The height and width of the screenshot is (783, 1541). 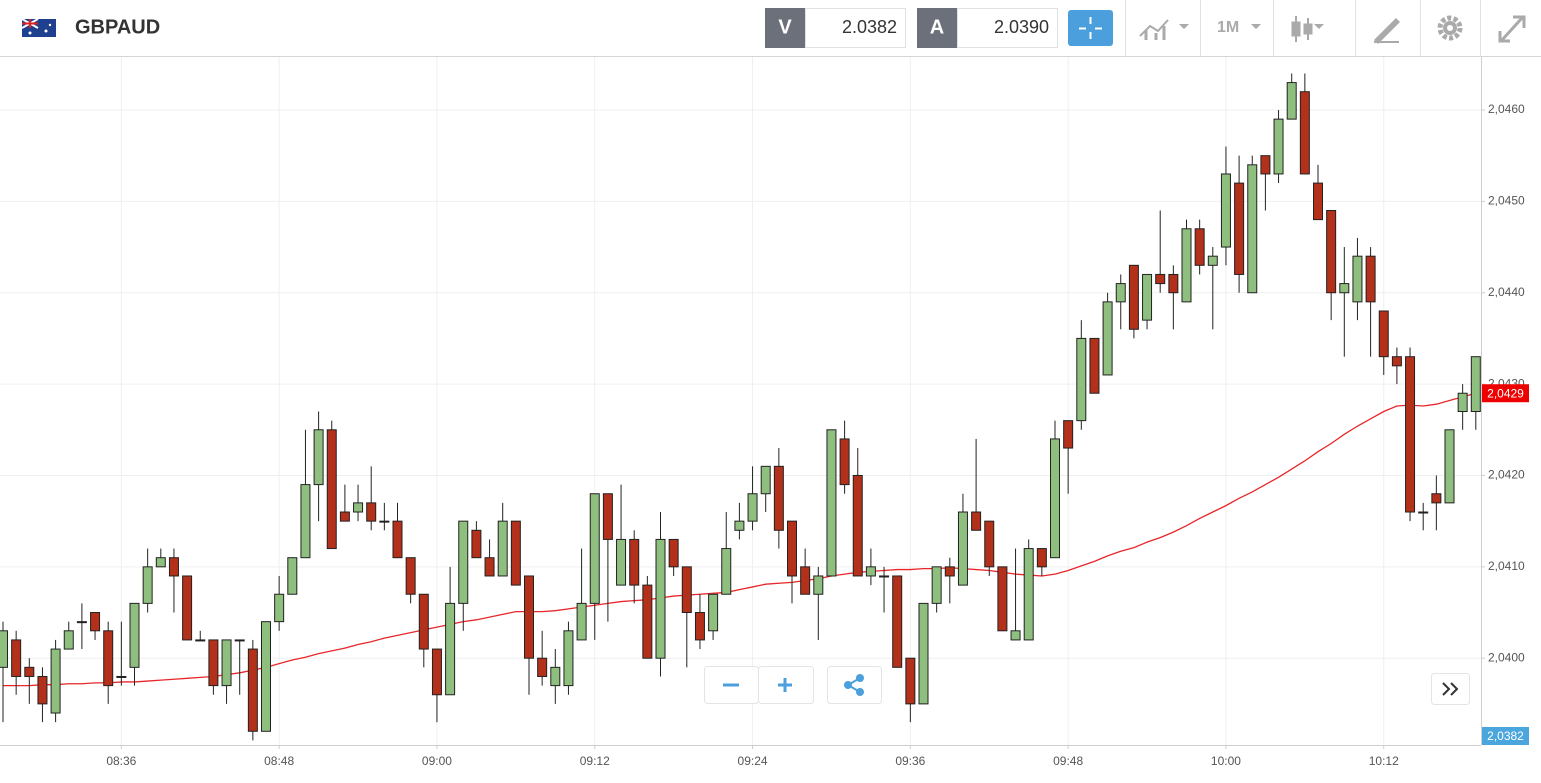 I want to click on sell-button, so click(x=785, y=28).